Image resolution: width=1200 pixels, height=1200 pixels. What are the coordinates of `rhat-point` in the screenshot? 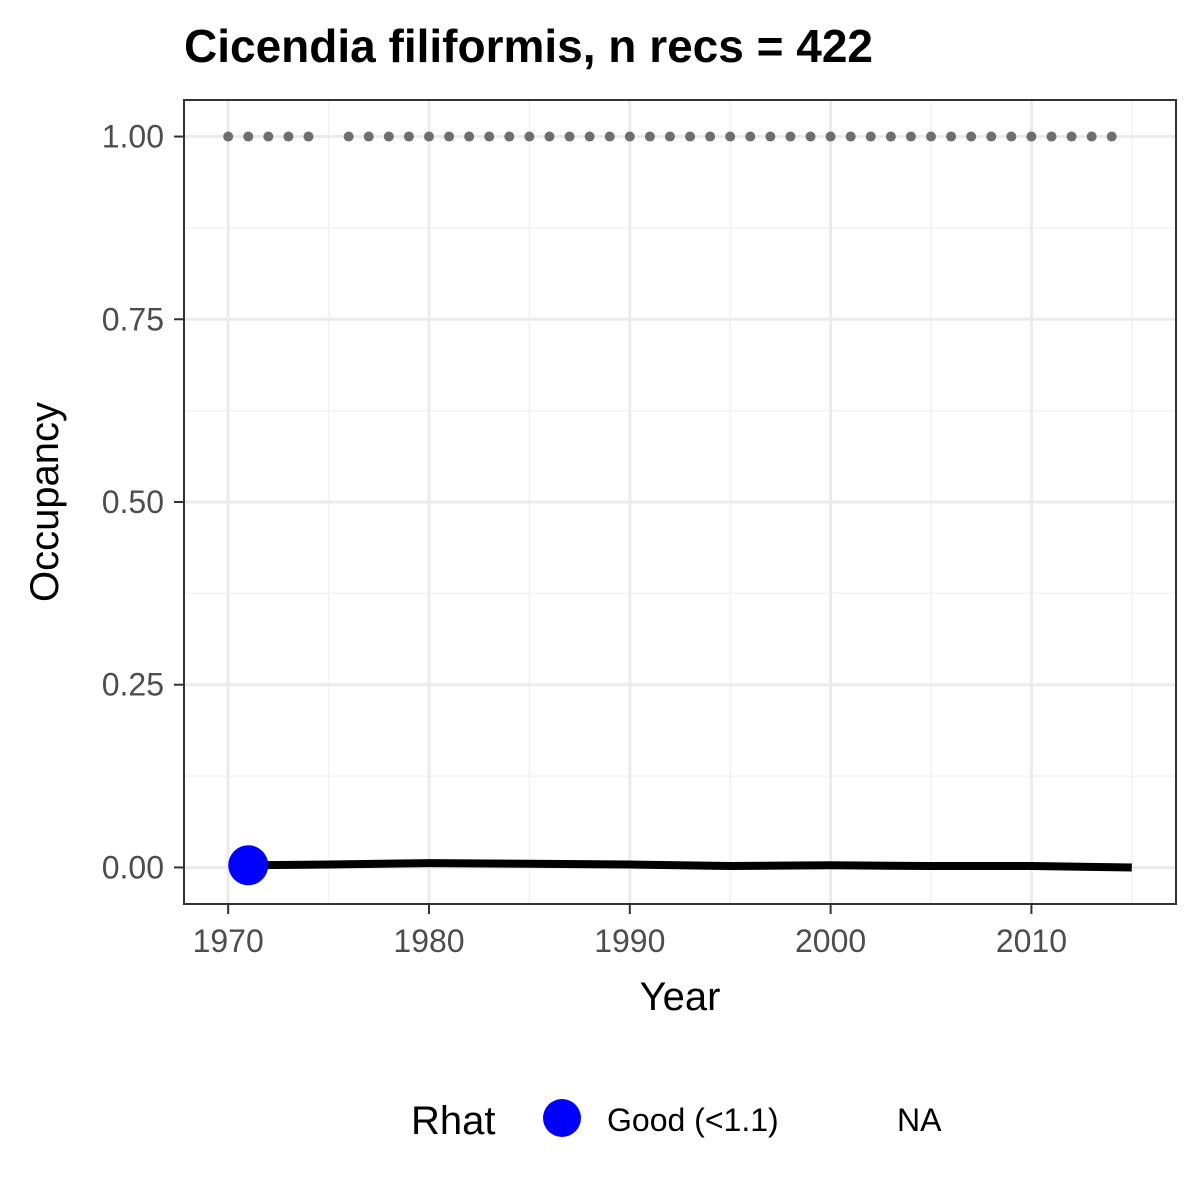 It's located at (248, 865).